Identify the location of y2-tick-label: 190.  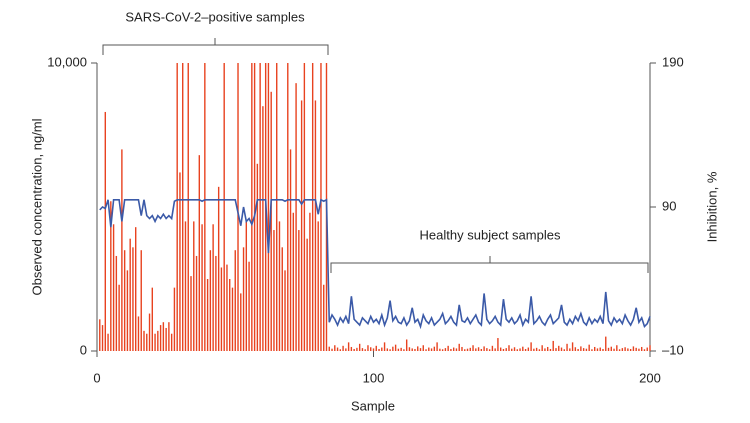
(673, 61).